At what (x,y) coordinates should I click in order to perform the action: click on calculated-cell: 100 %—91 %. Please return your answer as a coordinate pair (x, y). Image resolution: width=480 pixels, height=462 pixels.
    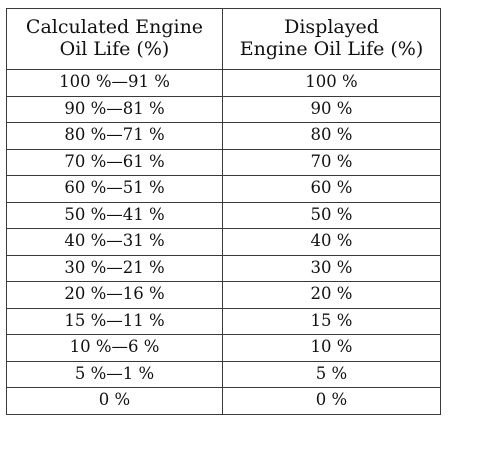
    Looking at the image, I should click on (114, 83).